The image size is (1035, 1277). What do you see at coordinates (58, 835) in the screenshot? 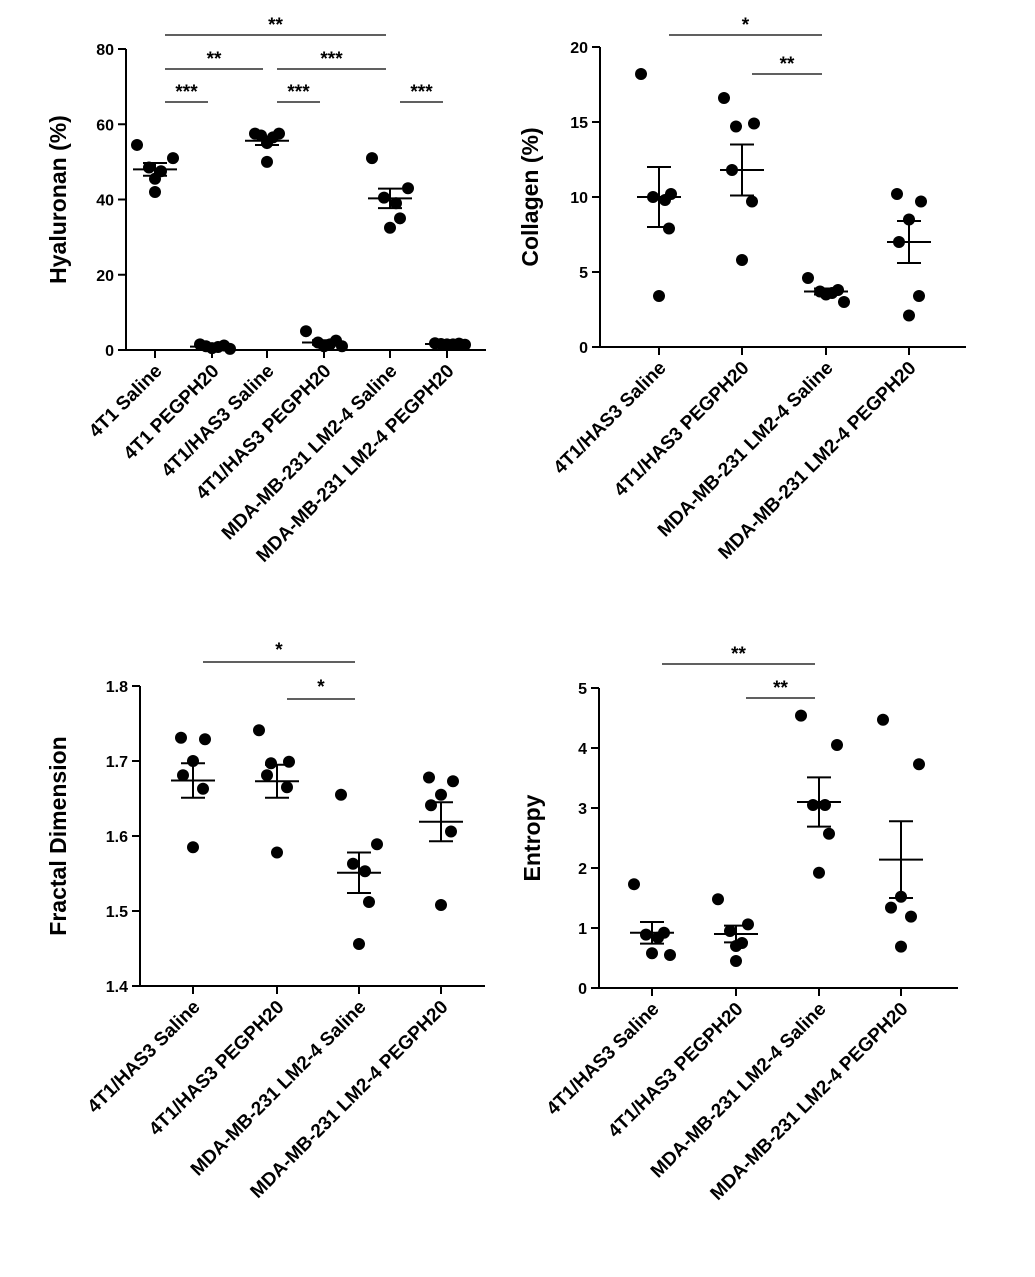
I see `y-axis-title: Fractal Dimension` at bounding box center [58, 835].